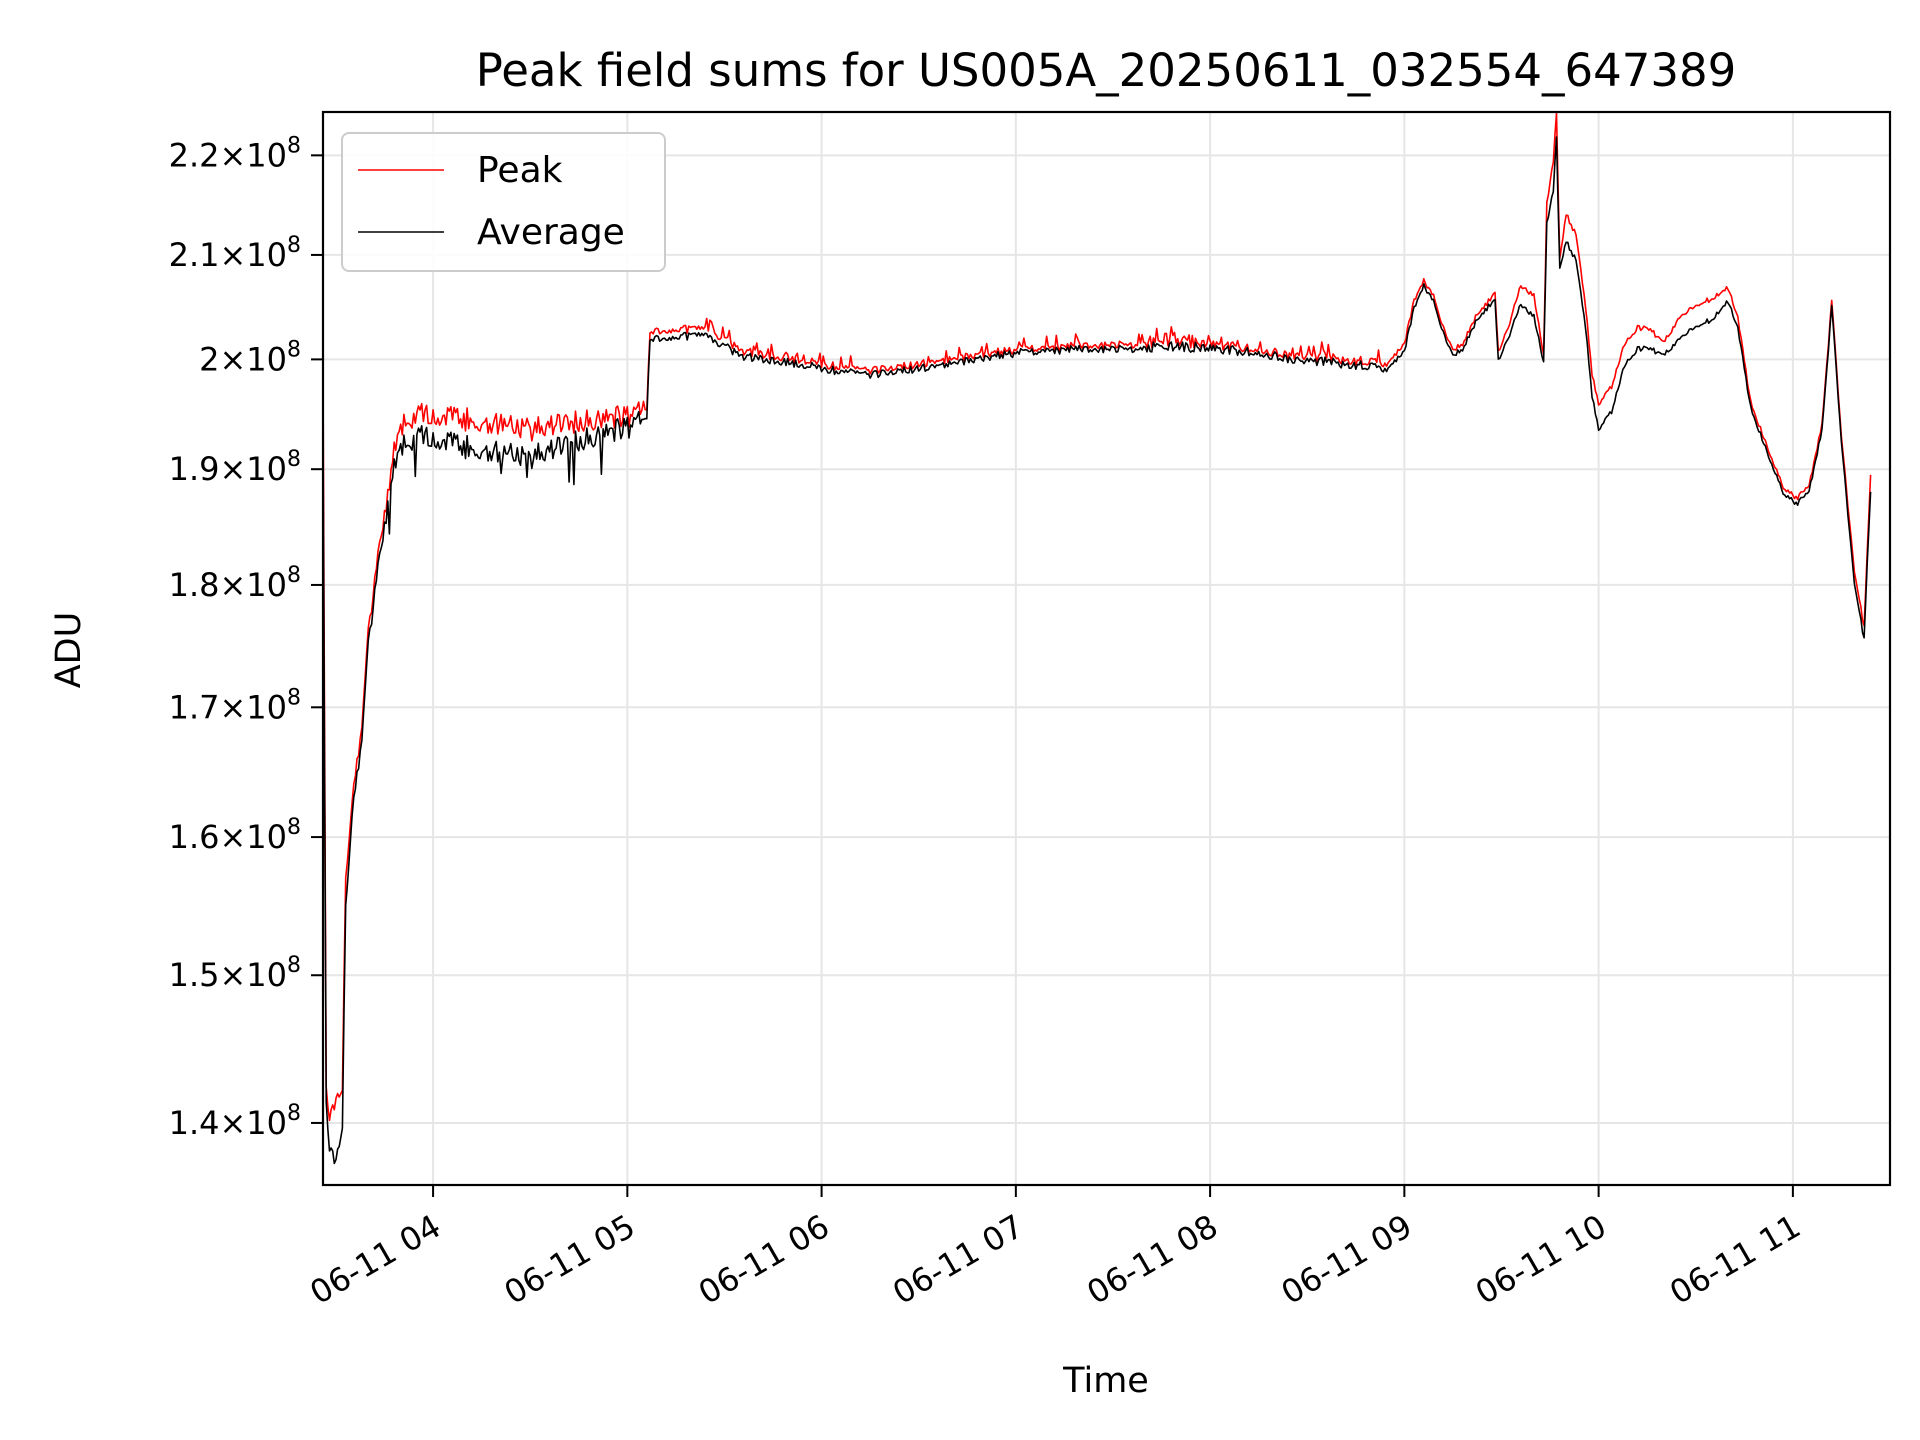 Image resolution: width=1920 pixels, height=1440 pixels. I want to click on y-tick-mantissa: 2×10, so click(243, 359).